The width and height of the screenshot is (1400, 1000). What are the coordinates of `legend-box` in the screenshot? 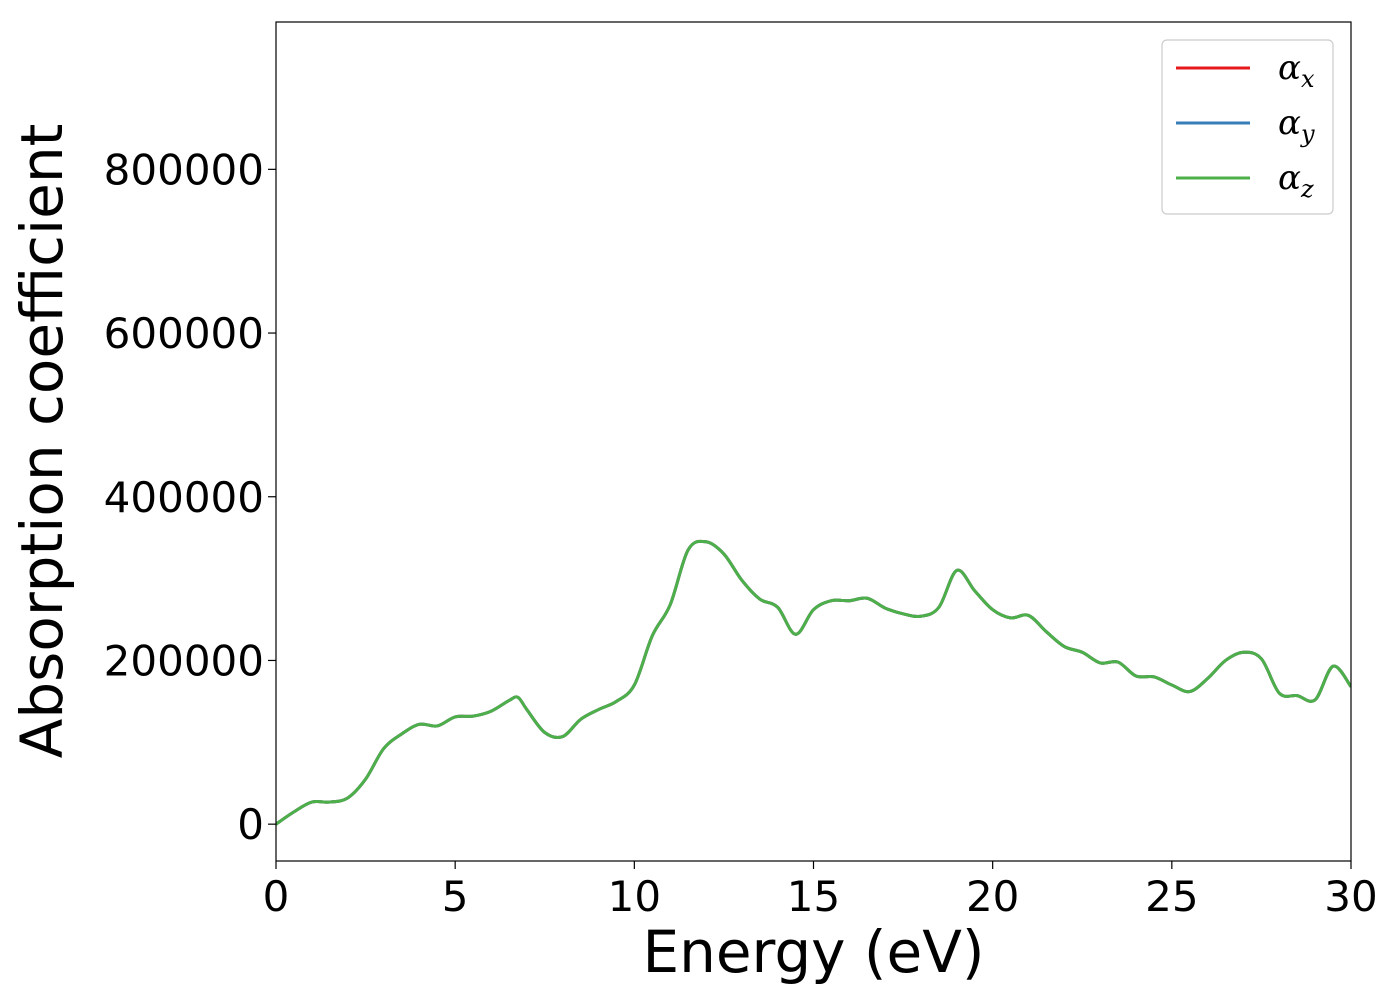 It's located at (1247, 127).